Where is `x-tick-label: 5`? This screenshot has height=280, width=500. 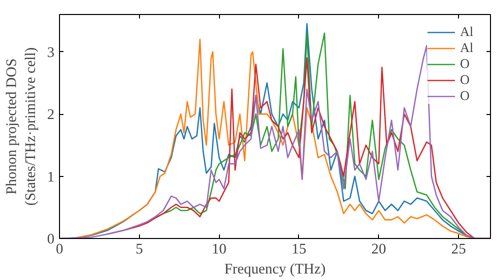
x-tick-label: 5 is located at coordinates (139, 250).